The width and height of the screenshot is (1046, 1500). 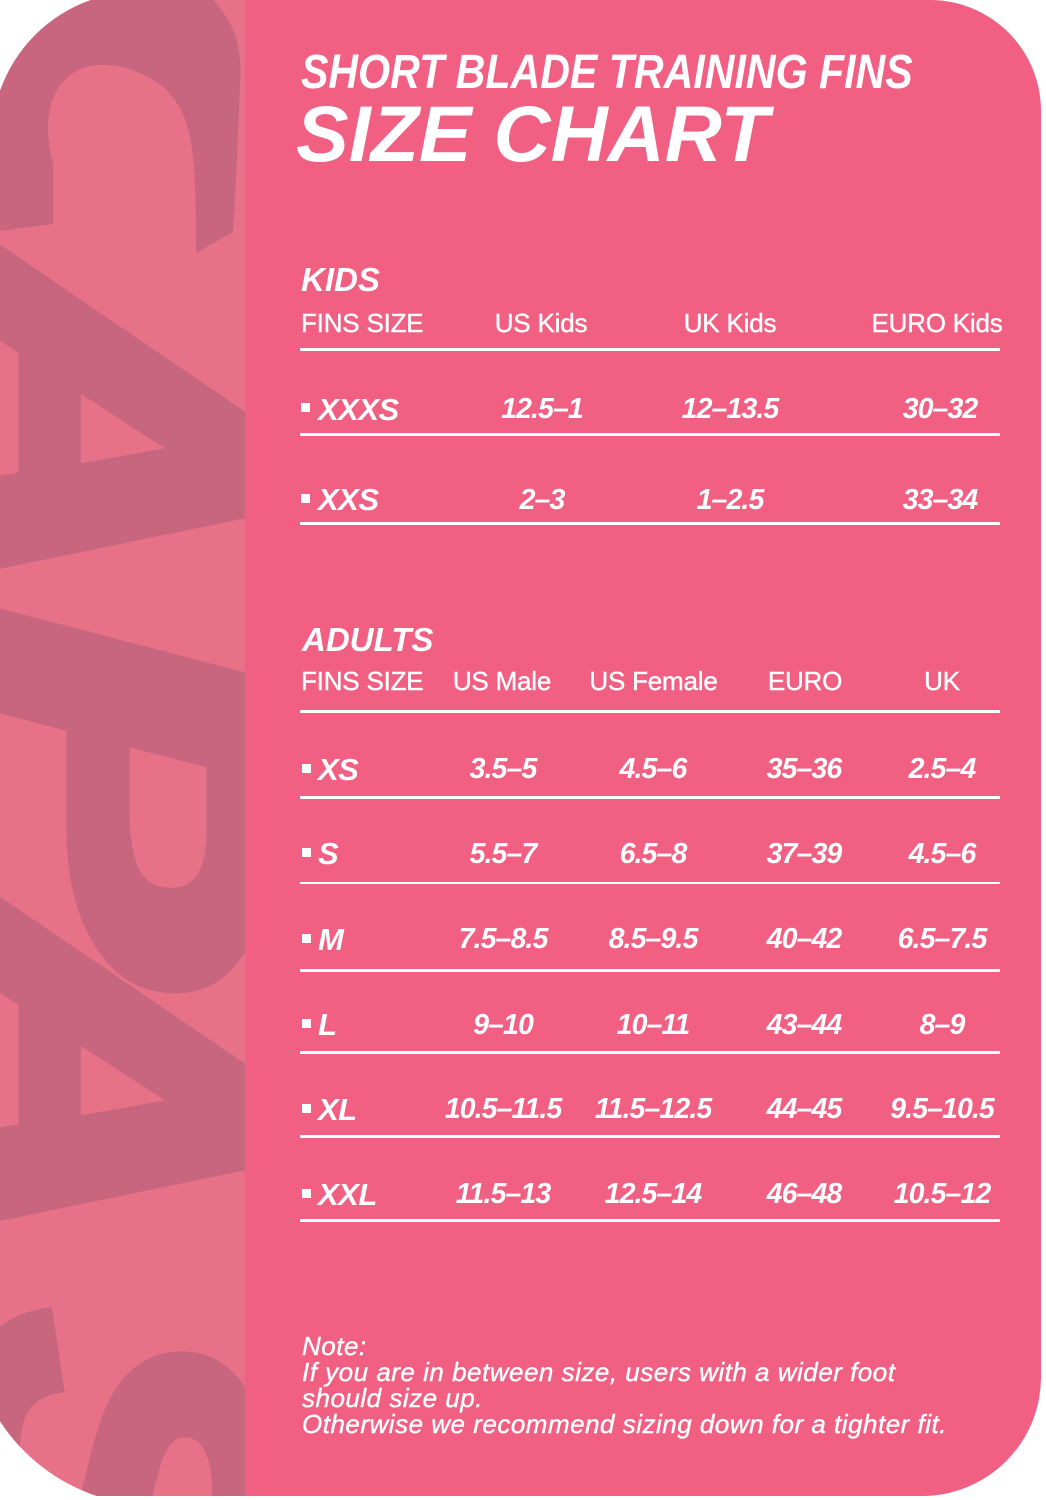 What do you see at coordinates (122, 1404) in the screenshot?
I see `svg-text: S` at bounding box center [122, 1404].